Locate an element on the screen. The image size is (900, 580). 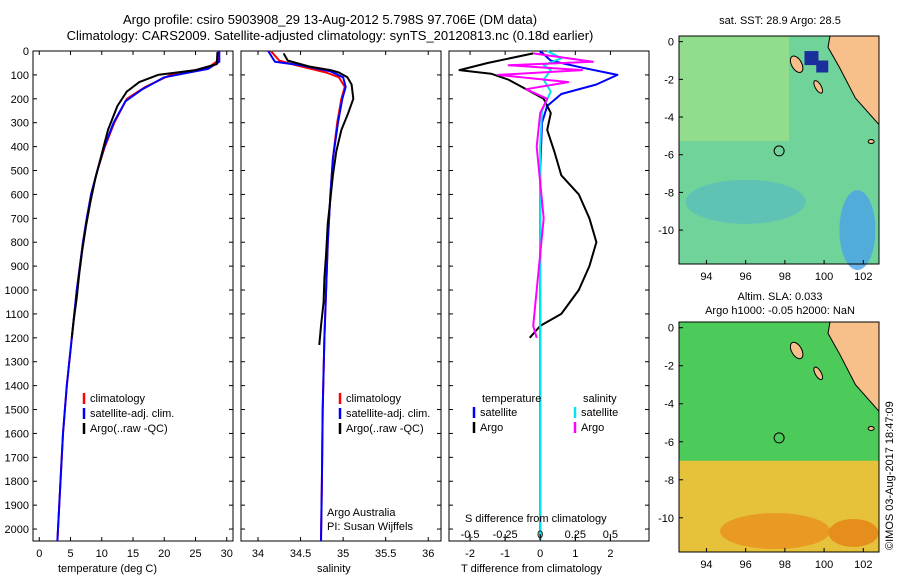
temperature-panel-xtick-label: 0 is located at coordinates (39, 554).